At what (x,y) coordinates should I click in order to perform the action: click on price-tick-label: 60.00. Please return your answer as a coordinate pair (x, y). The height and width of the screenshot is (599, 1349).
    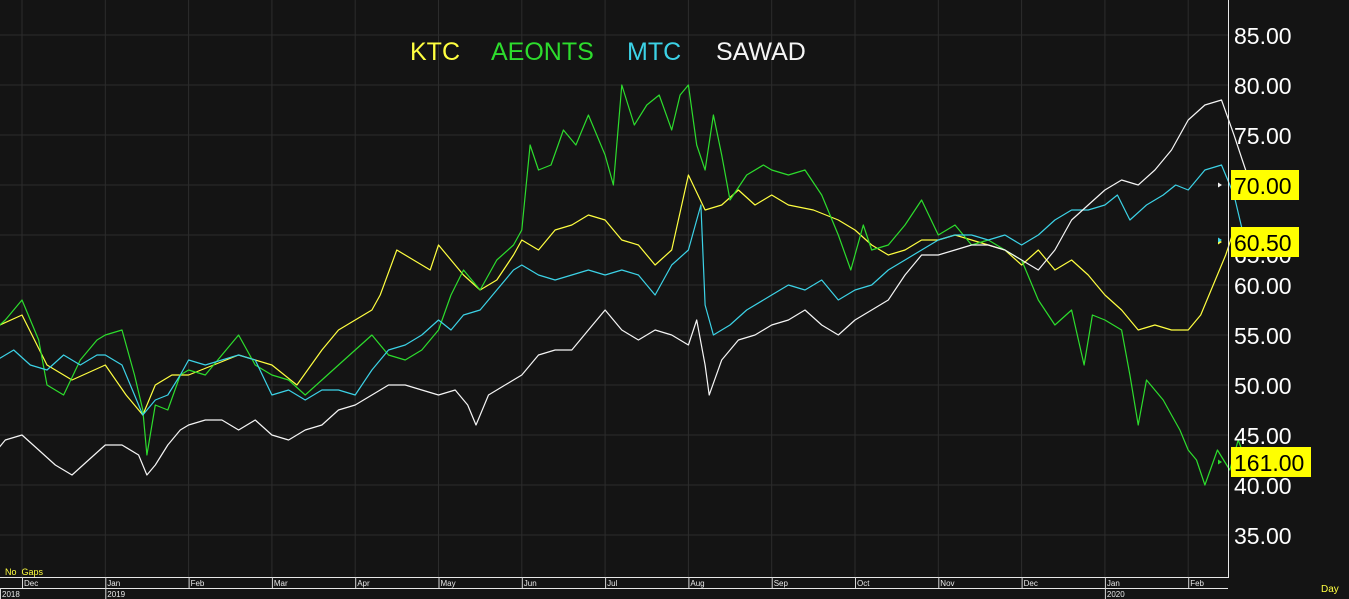
    Looking at the image, I should click on (1263, 286).